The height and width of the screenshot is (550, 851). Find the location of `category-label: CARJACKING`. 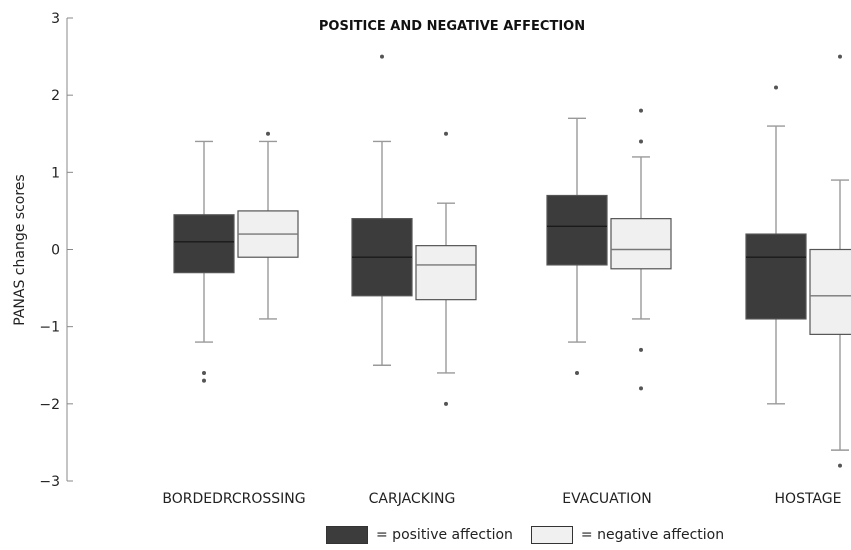

category-label: CARJACKING is located at coordinates (412, 499).